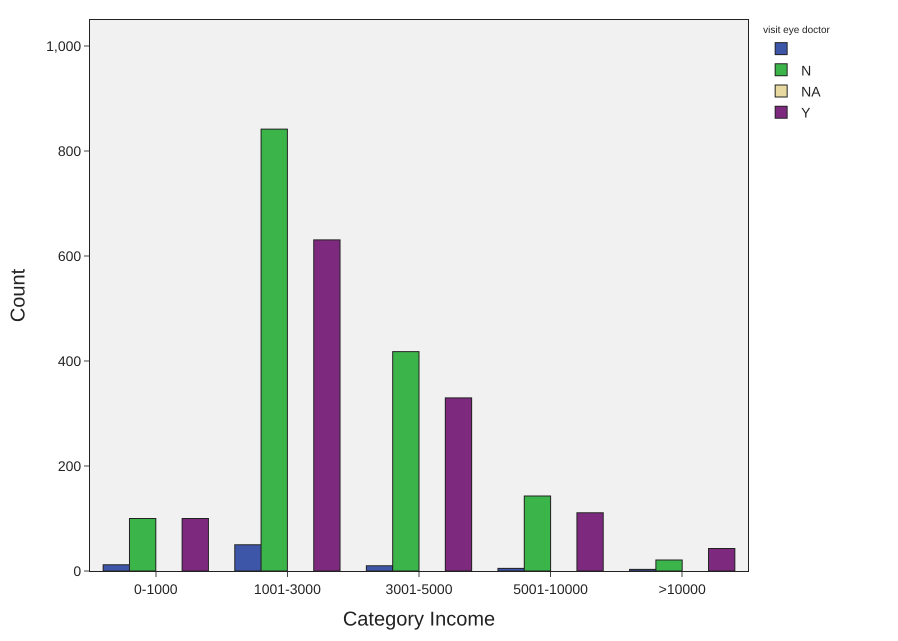 The width and height of the screenshot is (898, 641). I want to click on x-tick-label: 3001-5000, so click(419, 588).